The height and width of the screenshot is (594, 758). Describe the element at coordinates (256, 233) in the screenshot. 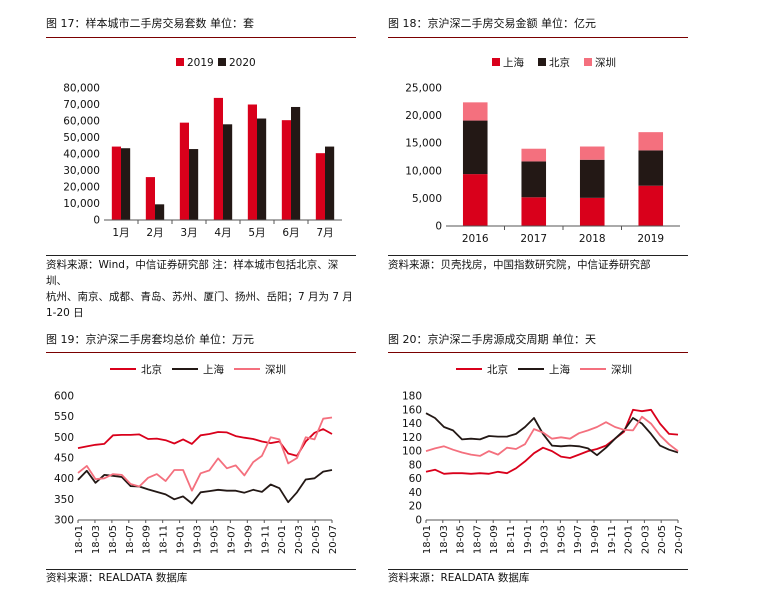

I see `x-tick-label: 5月` at that location.